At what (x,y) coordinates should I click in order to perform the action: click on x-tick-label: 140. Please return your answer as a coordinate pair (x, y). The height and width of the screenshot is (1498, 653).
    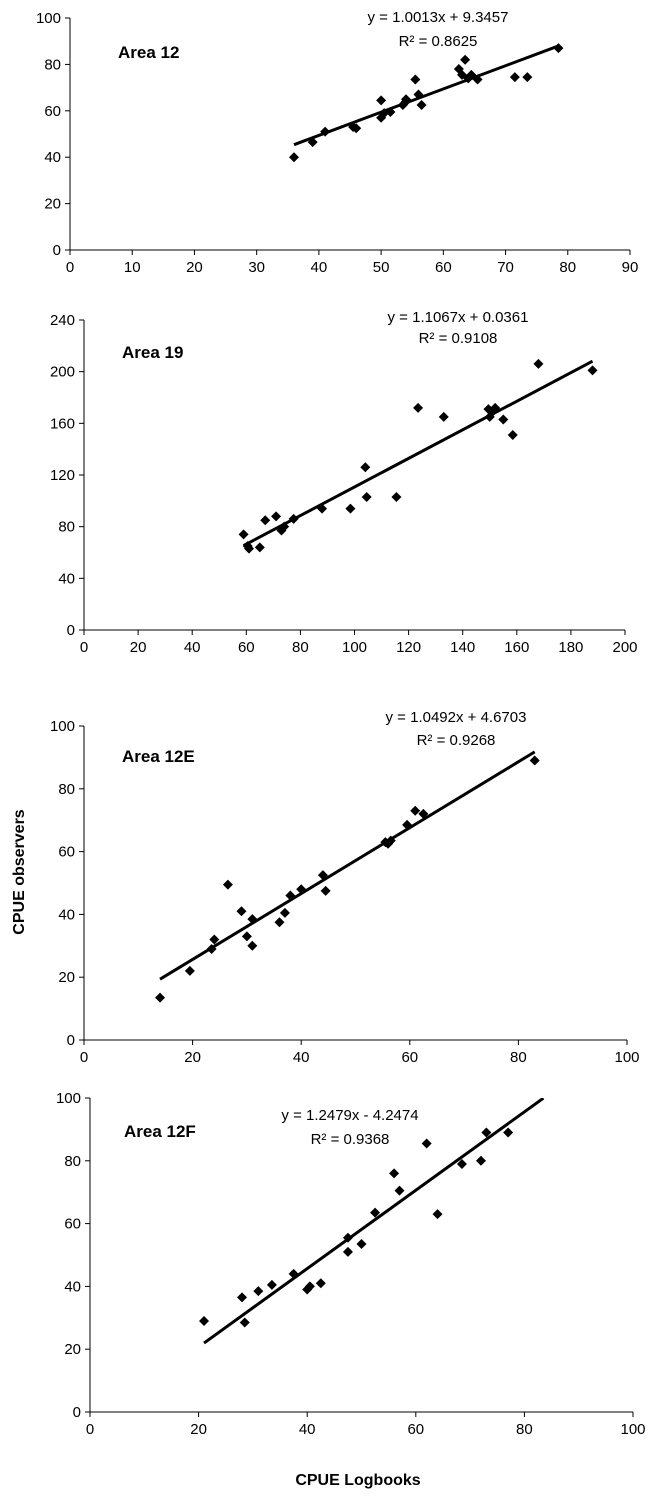
    Looking at the image, I should click on (462, 647).